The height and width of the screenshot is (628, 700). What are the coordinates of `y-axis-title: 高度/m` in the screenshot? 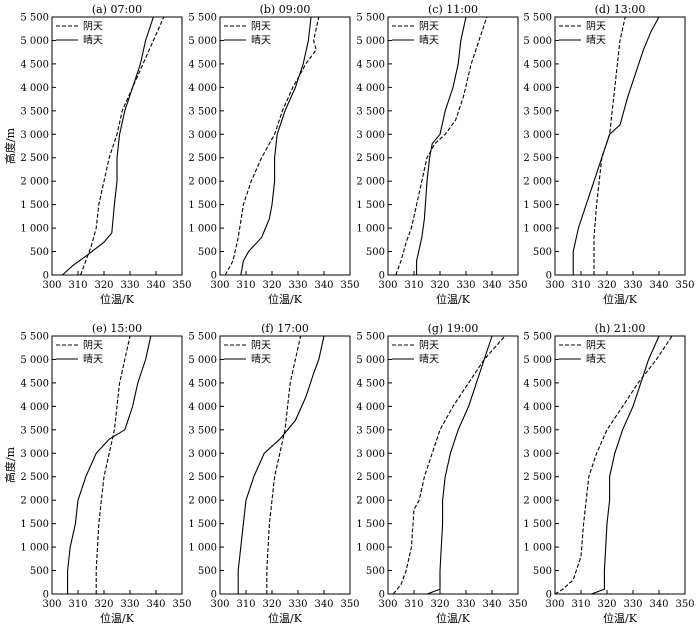 It's located at (10, 145).